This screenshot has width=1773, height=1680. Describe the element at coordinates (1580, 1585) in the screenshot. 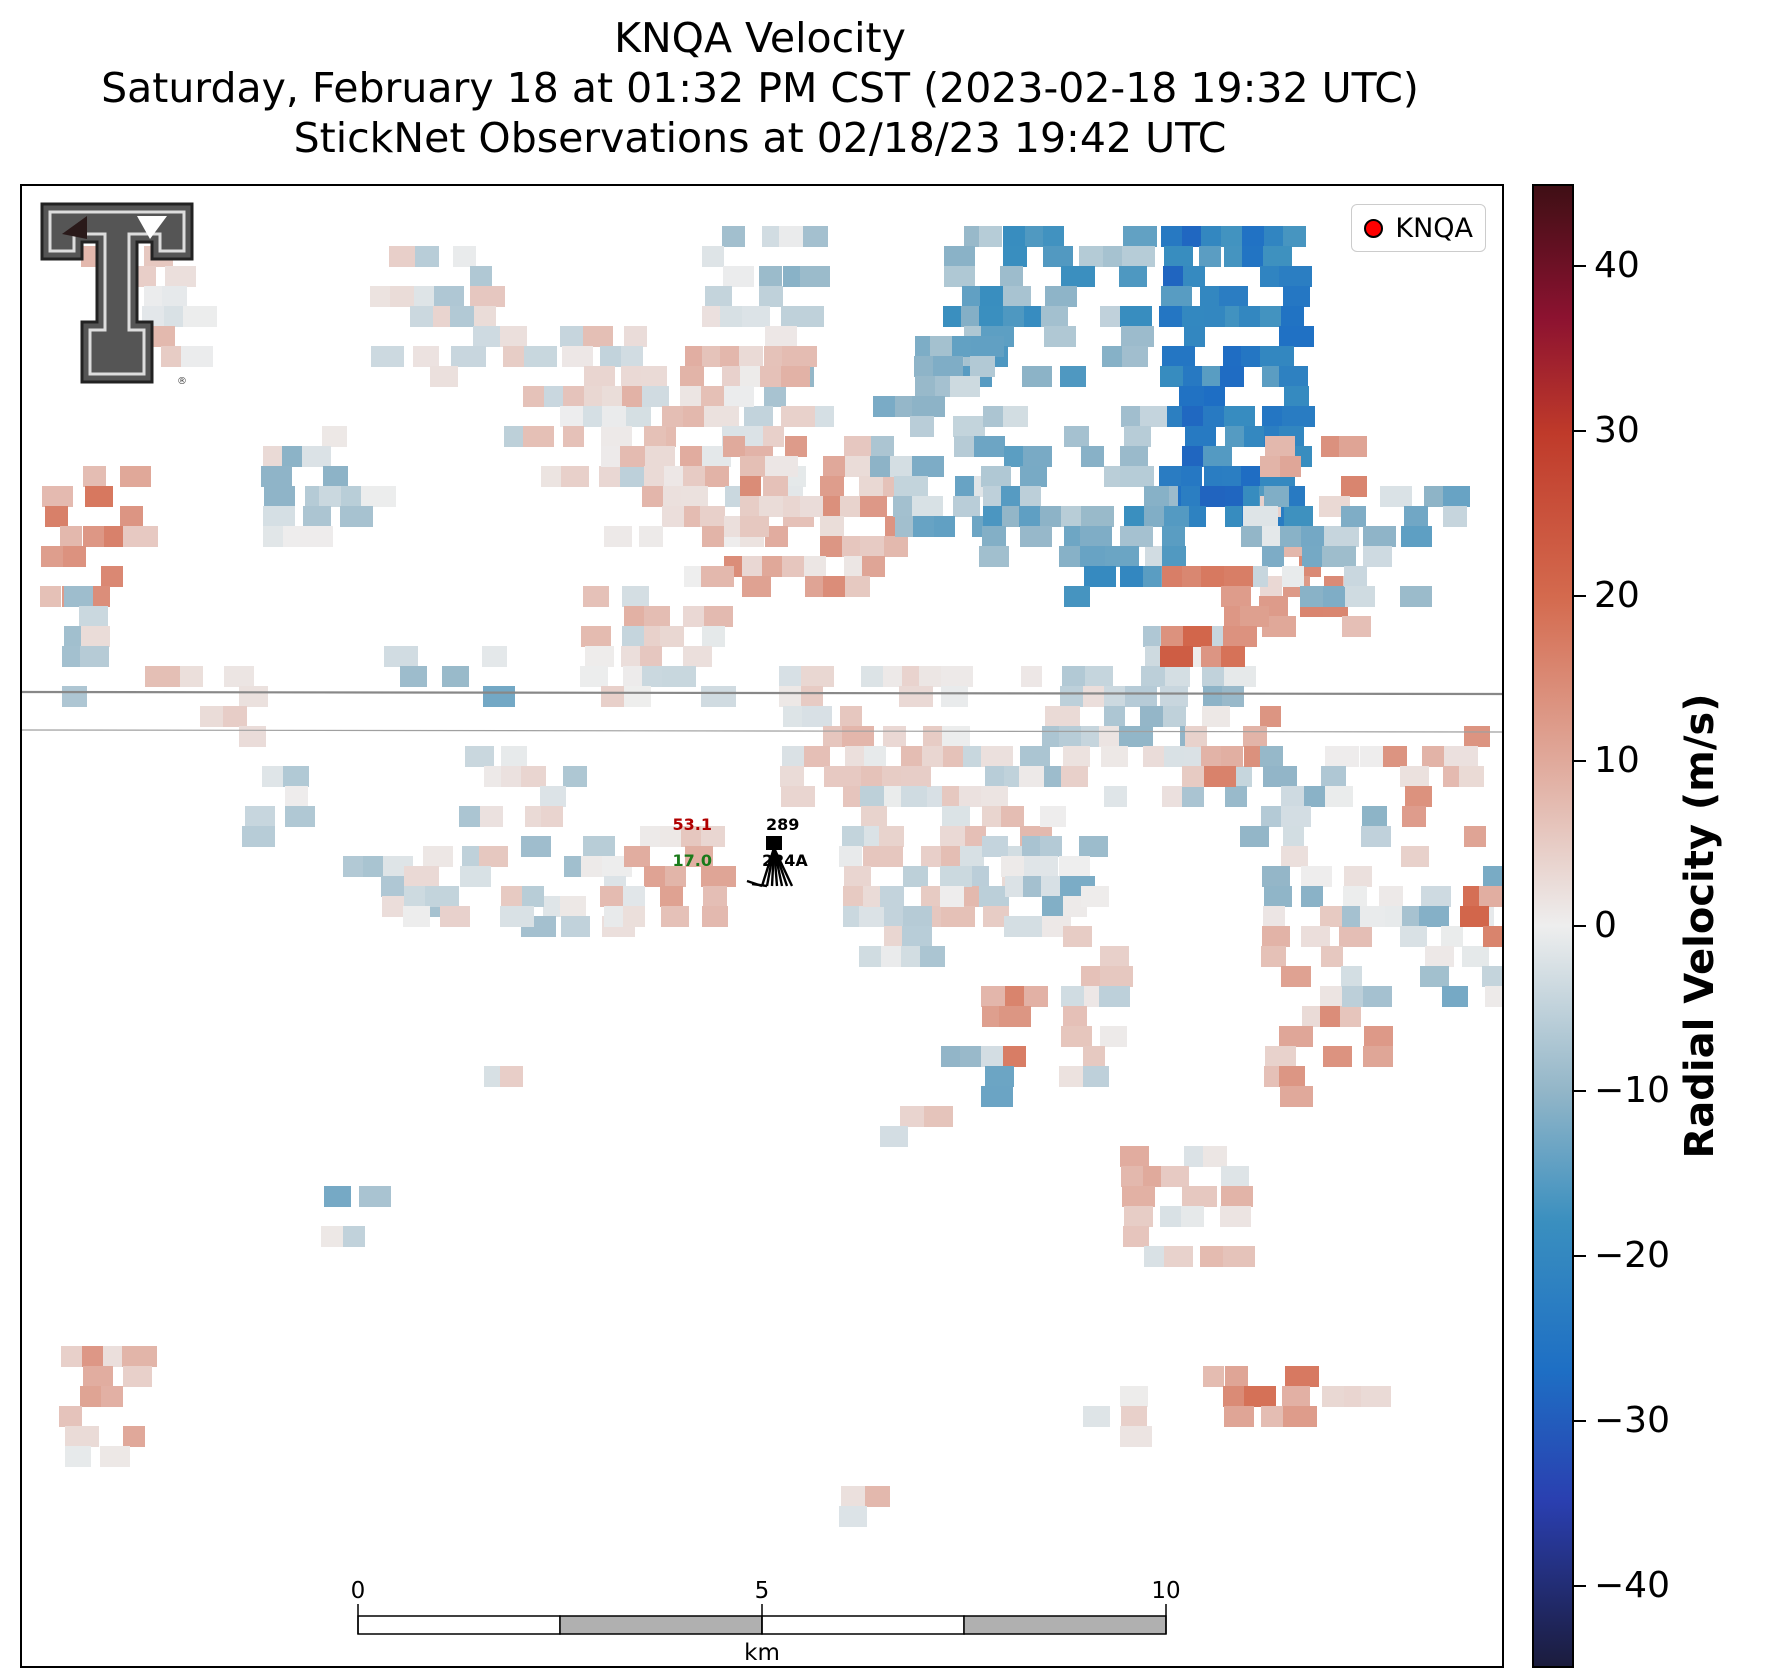

I see `colorbar-tick` at that location.